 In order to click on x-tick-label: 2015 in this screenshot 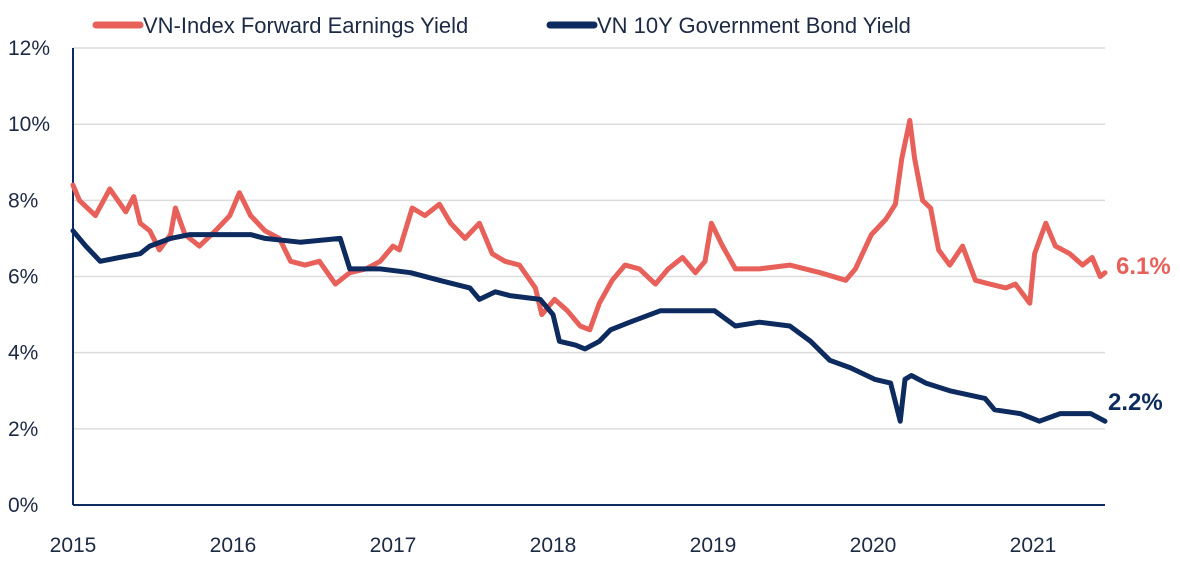, I will do `click(73, 545)`.